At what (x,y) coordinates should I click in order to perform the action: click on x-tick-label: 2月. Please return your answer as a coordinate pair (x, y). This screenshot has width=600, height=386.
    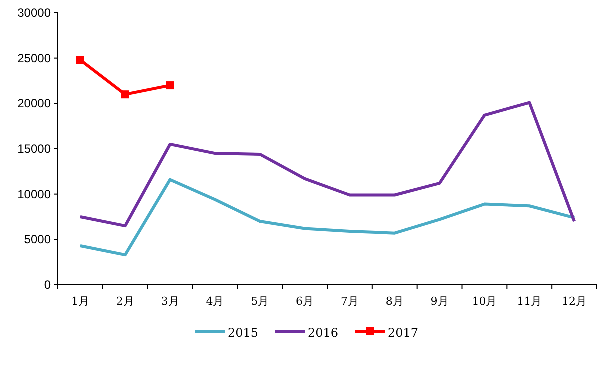
    Looking at the image, I should click on (125, 301).